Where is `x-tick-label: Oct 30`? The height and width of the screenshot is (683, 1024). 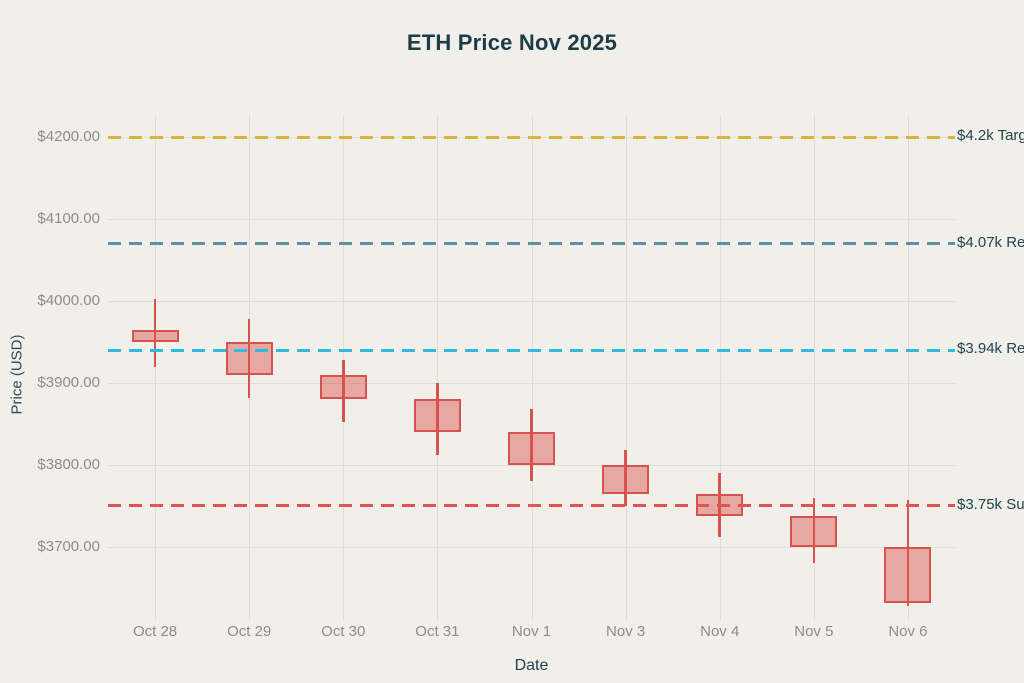 x-tick-label: Oct 30 is located at coordinates (343, 631).